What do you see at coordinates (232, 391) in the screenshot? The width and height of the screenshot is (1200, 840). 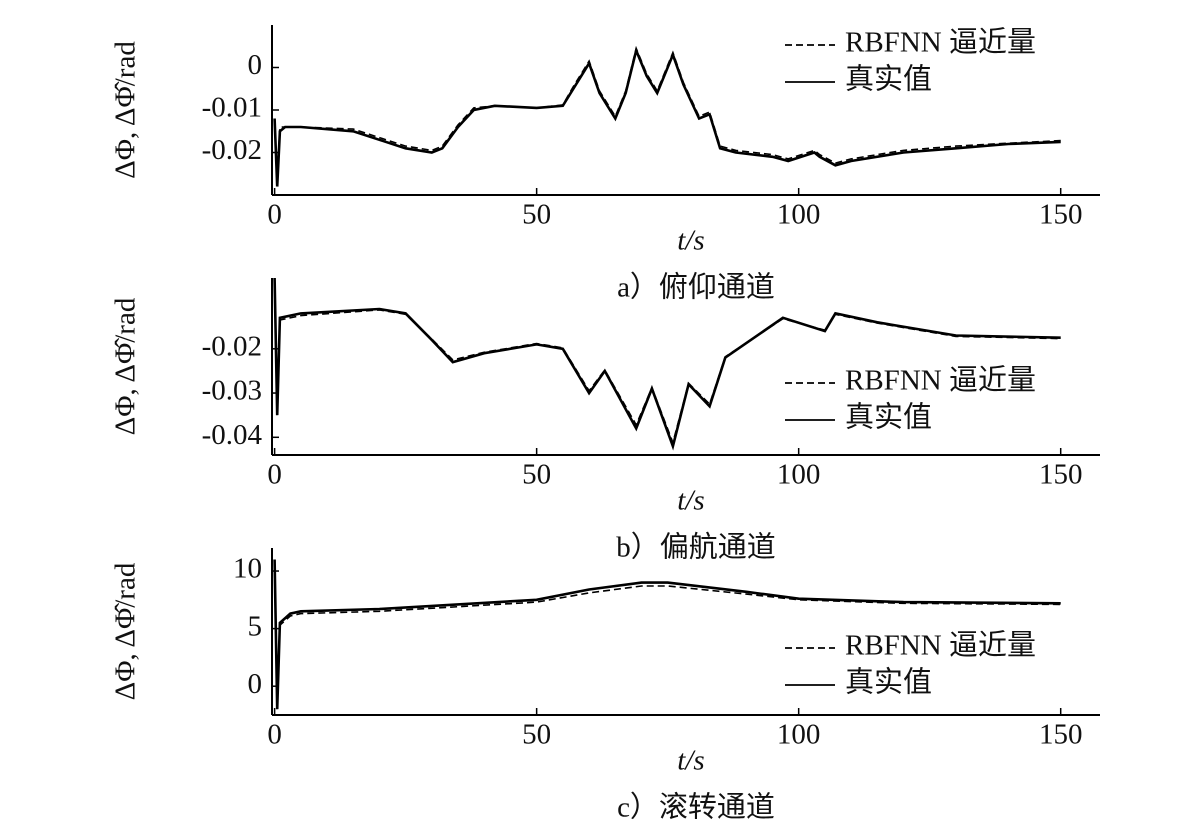 I see `y-tick-label: -0.03` at bounding box center [232, 391].